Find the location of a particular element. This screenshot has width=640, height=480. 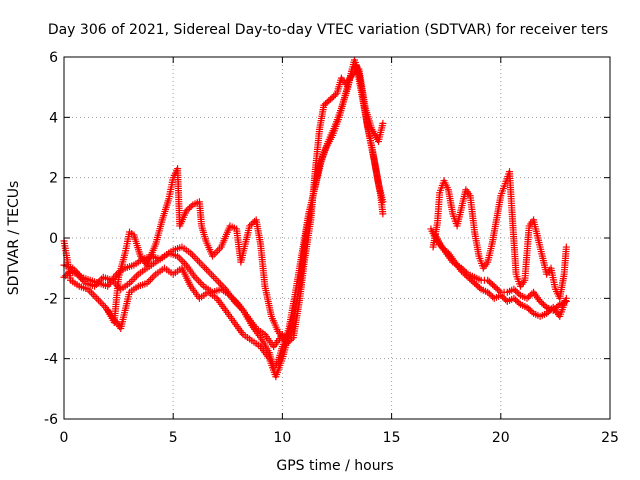

series-trace-g is located at coordinates (178, 309).